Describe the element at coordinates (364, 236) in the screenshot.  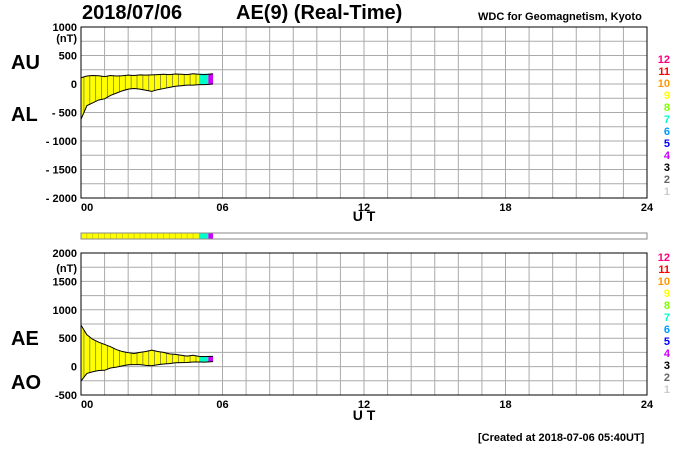
I see `activity-bar-frame` at that location.